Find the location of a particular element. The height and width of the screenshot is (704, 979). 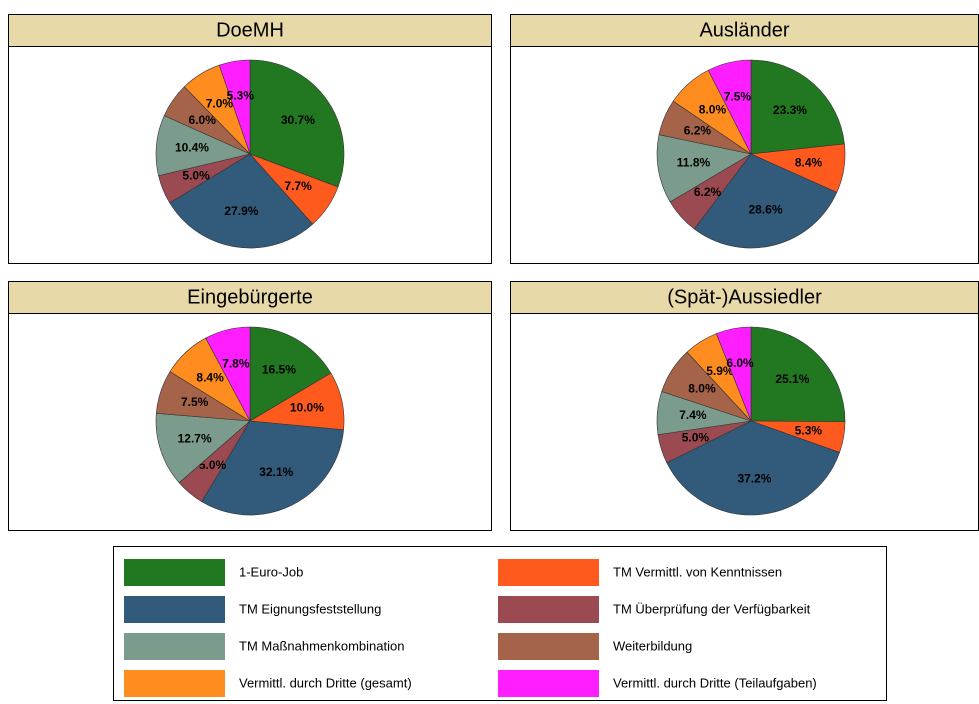

legend-label: TM Eignungsfeststellung is located at coordinates (310, 608).